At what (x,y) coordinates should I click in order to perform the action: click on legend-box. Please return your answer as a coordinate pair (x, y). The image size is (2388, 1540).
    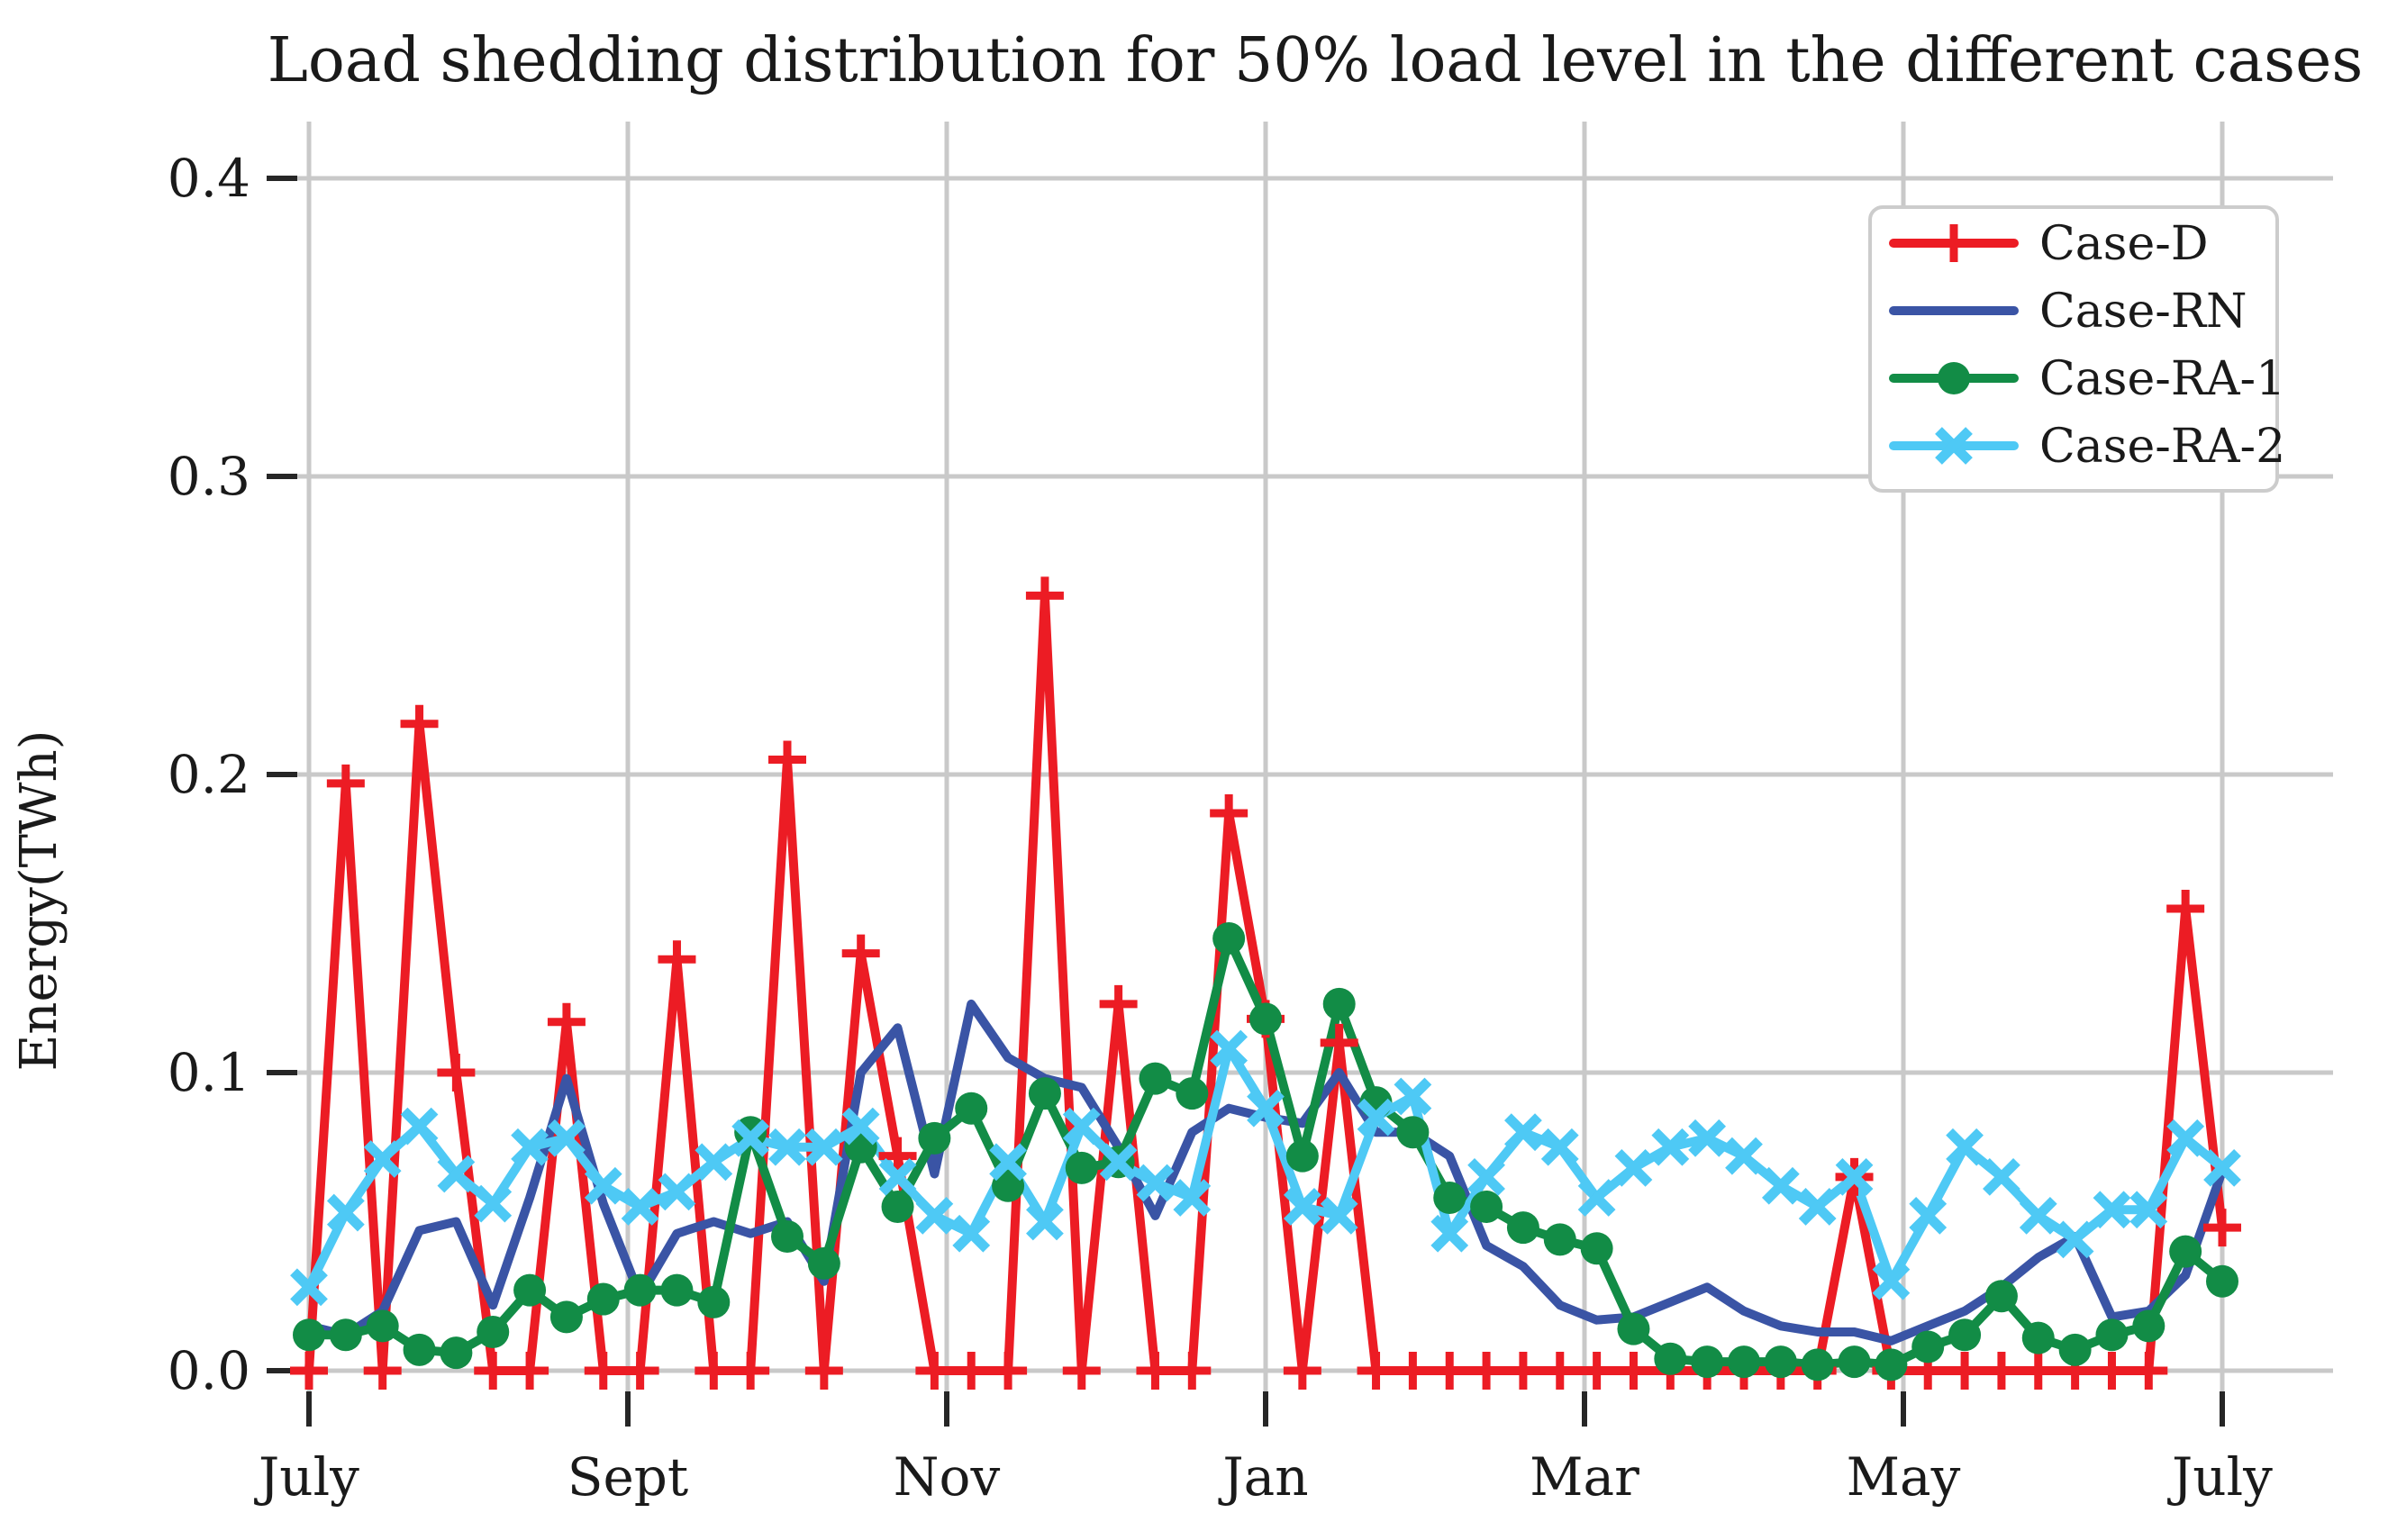
    Looking at the image, I should click on (2073, 349).